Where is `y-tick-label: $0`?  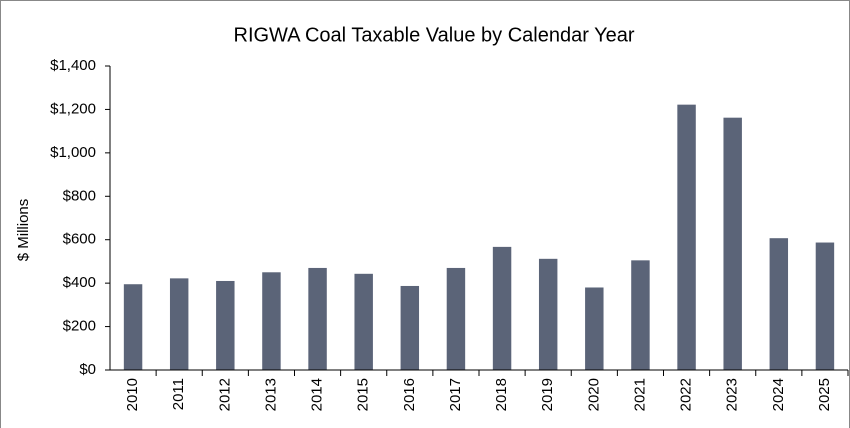
y-tick-label: $0 is located at coordinates (87, 369).